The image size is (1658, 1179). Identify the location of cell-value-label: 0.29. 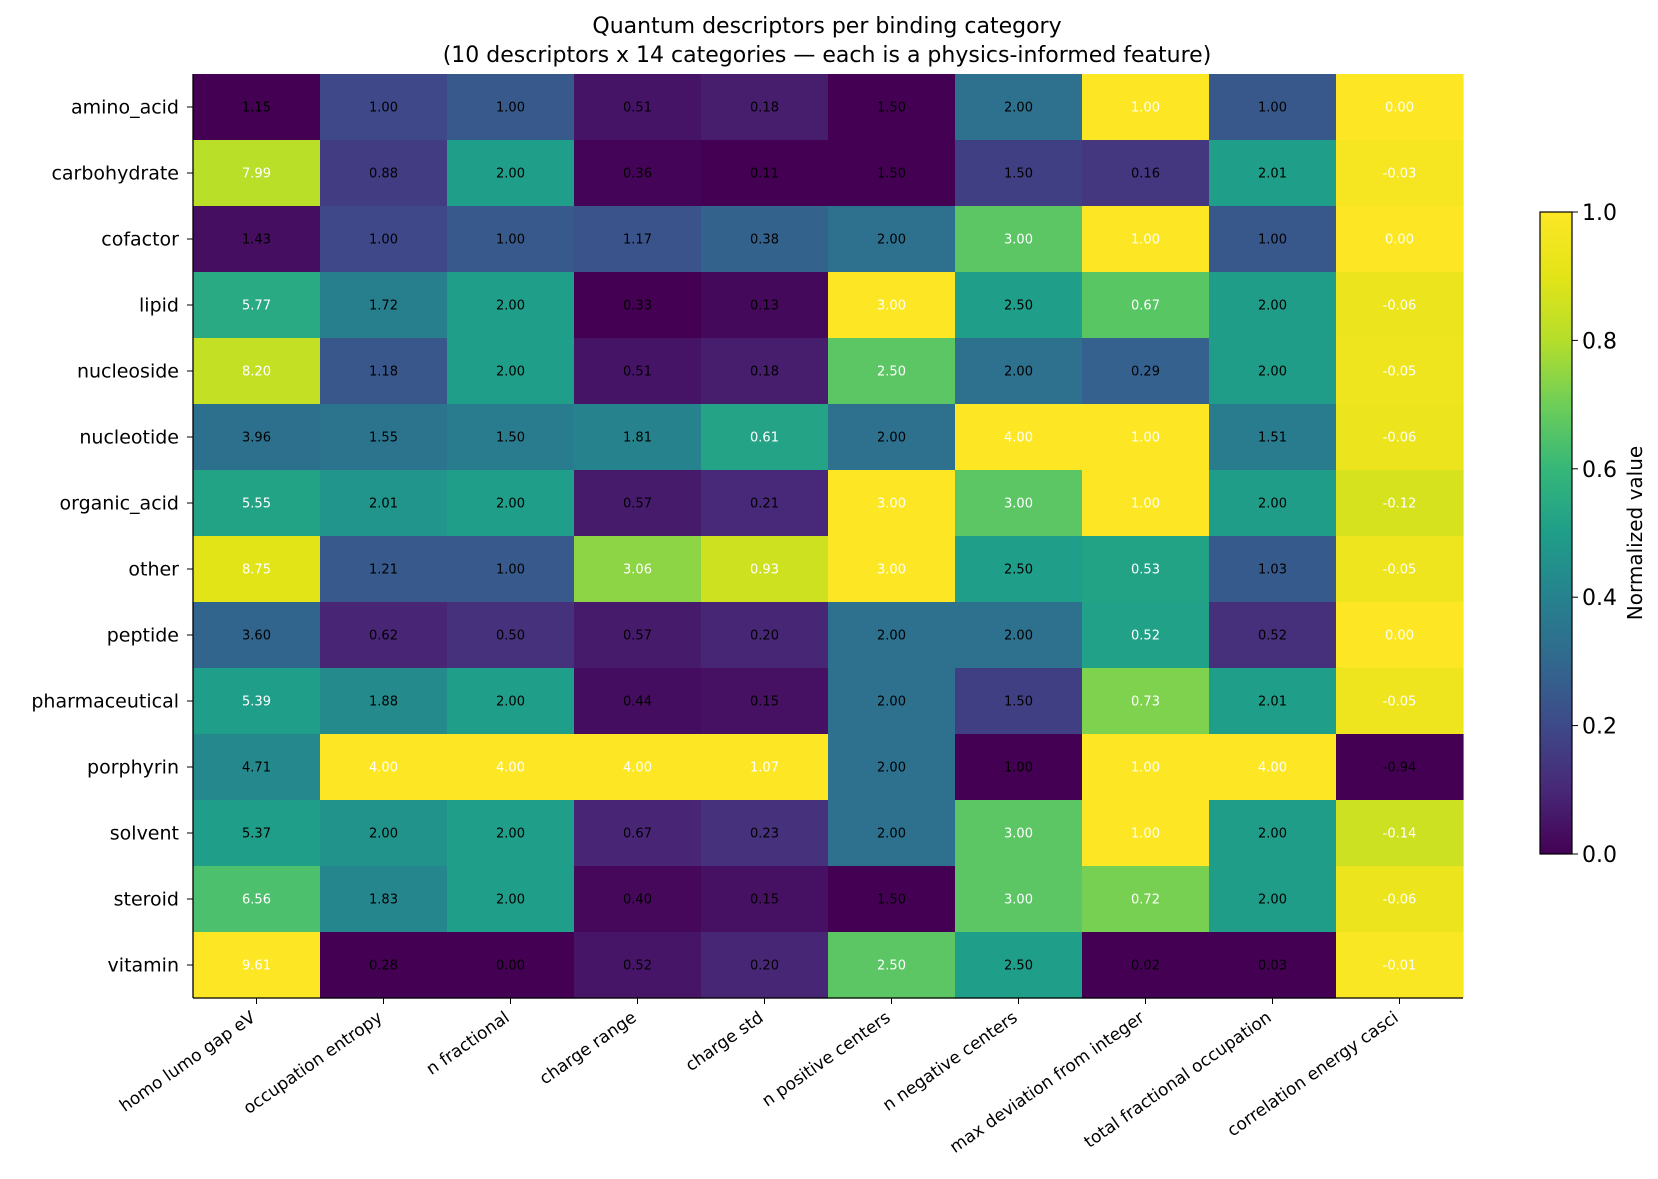
(1145, 372).